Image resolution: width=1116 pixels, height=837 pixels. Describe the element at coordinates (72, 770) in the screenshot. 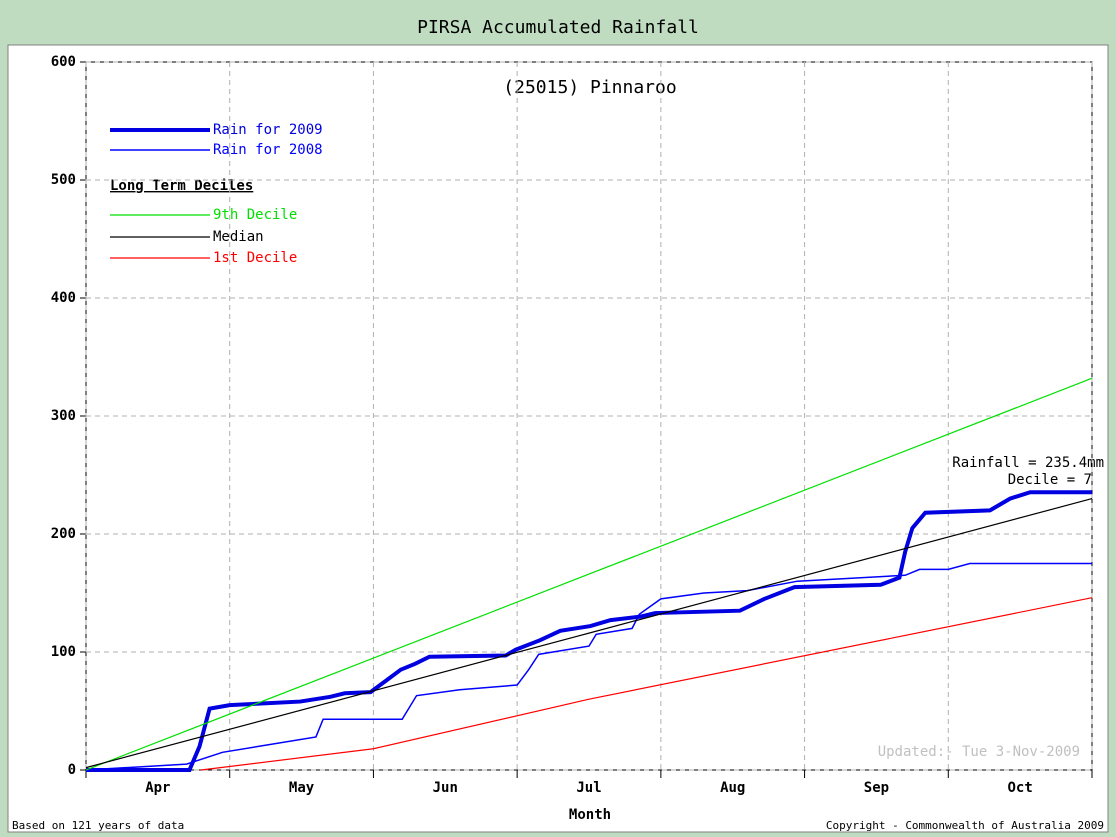

I see `y-tick-label: 0` at that location.